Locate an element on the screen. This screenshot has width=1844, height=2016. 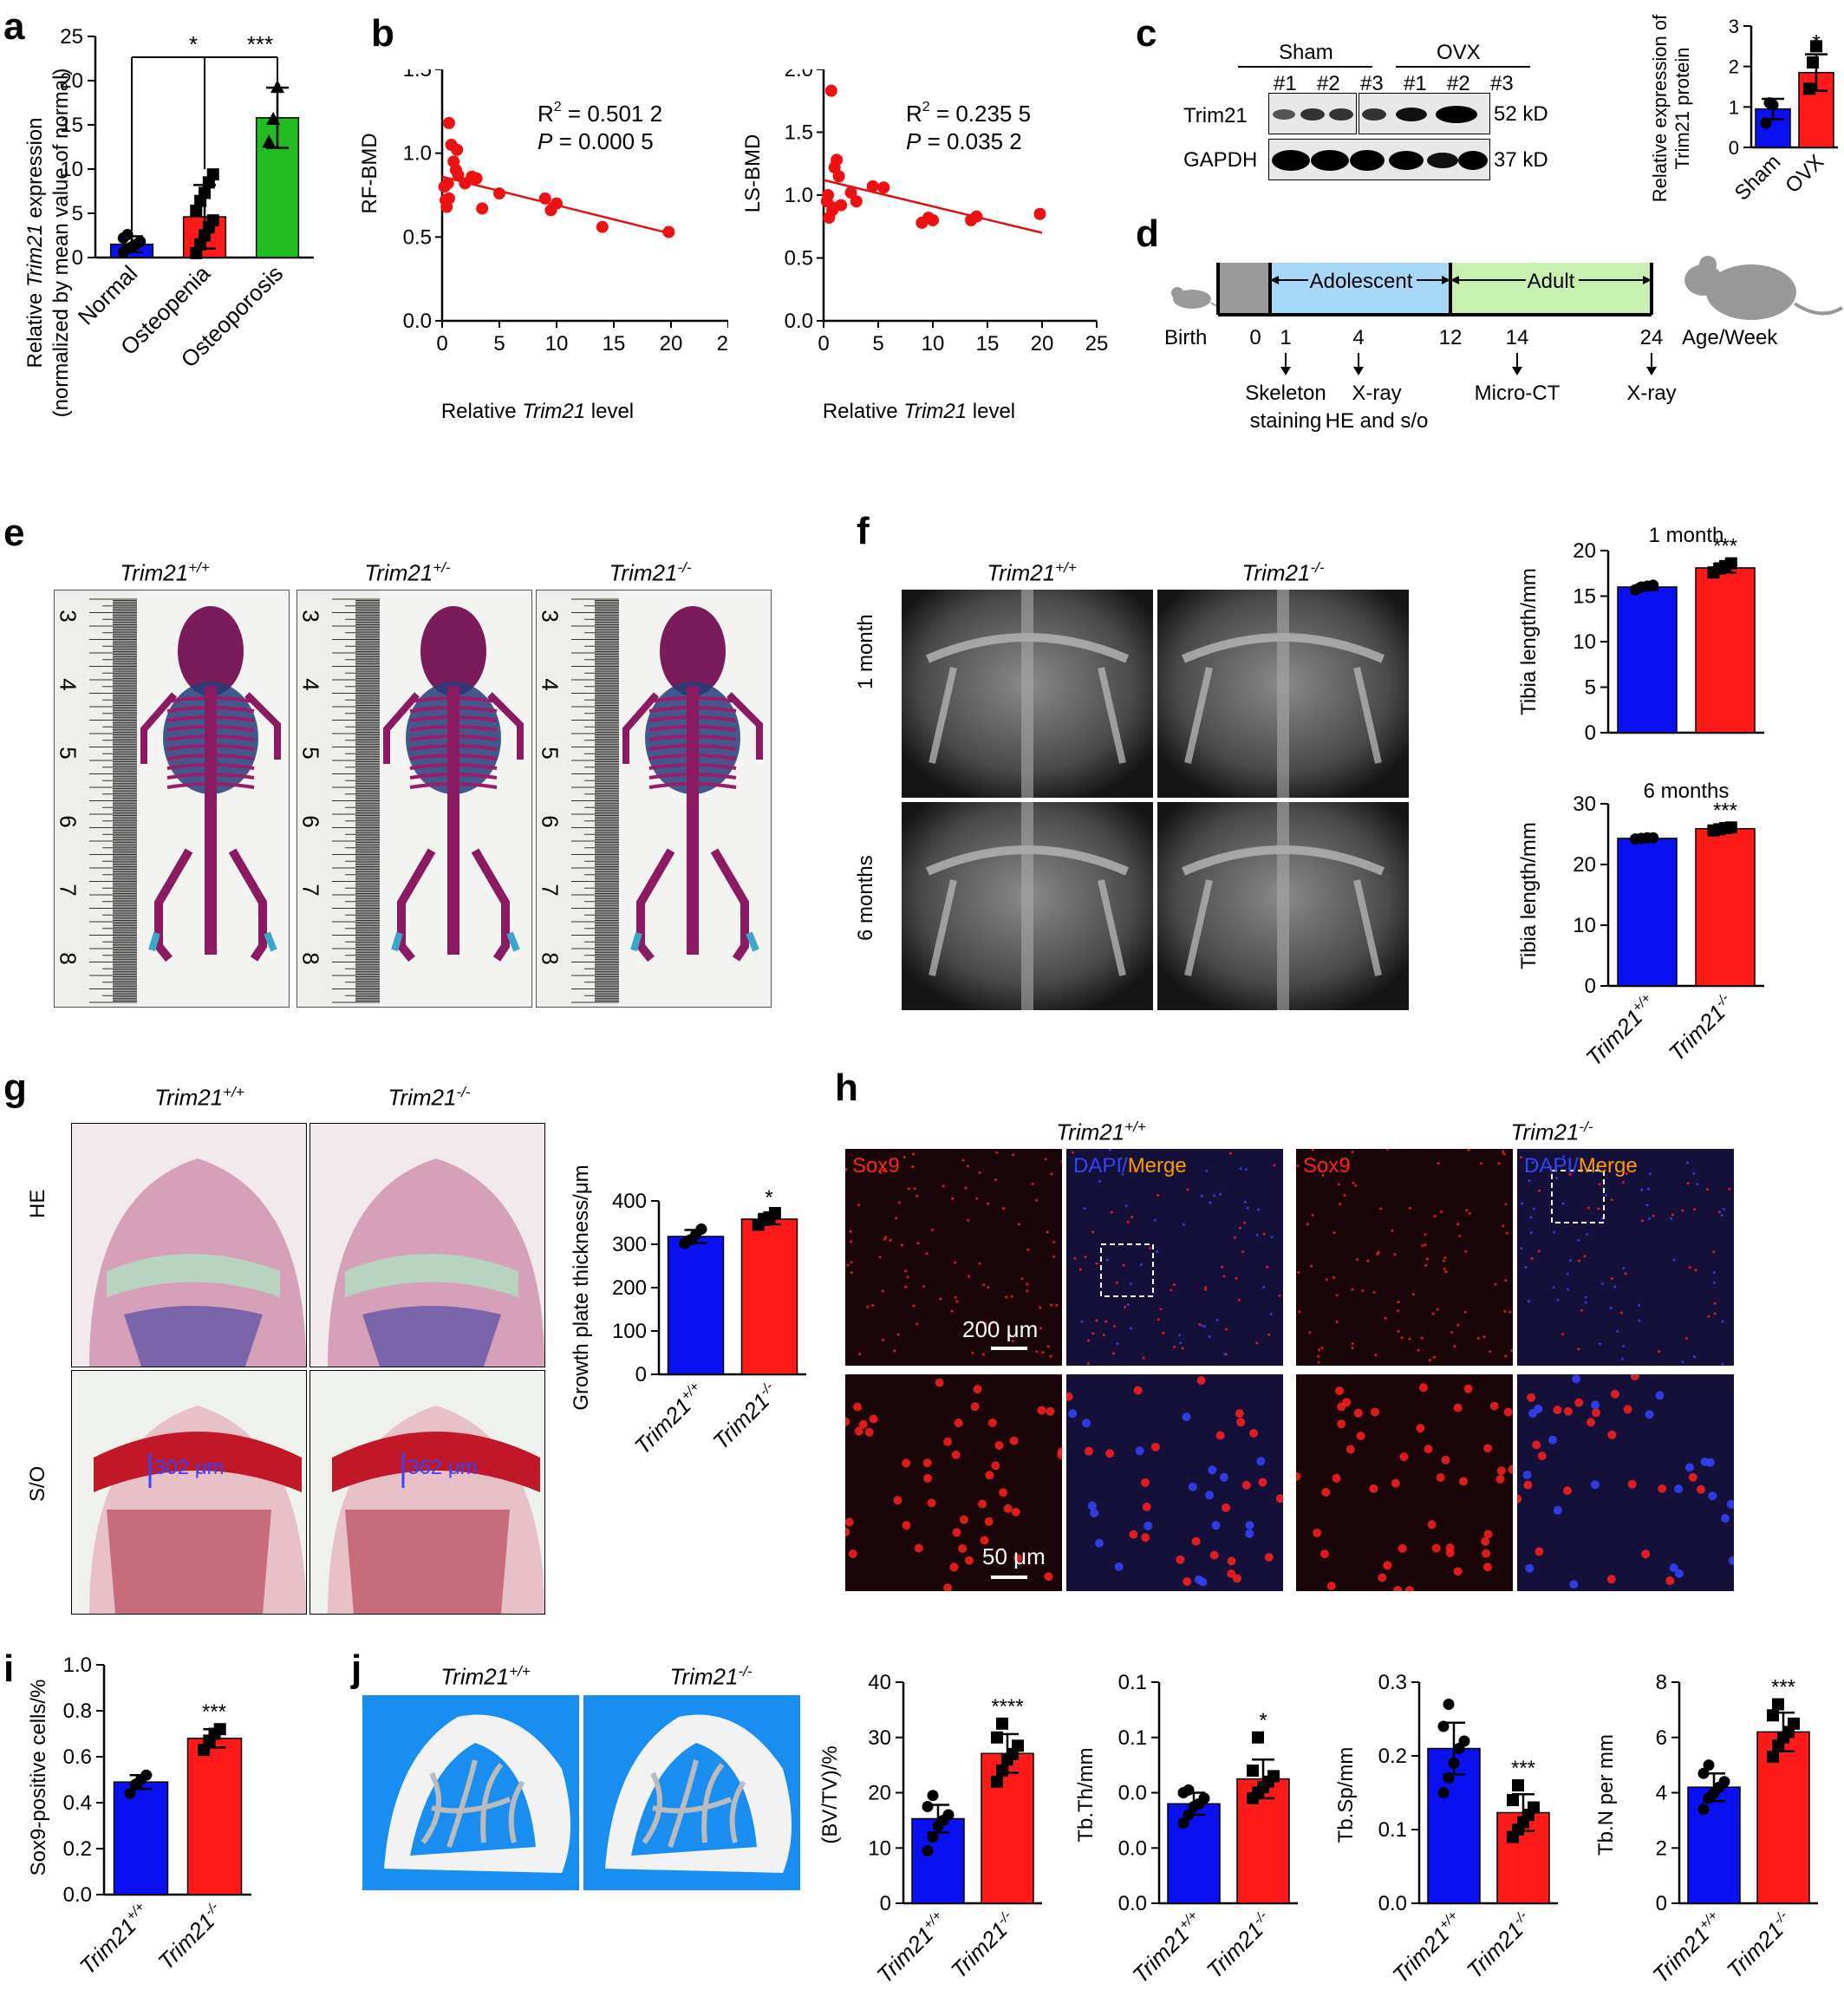
channel-label-dapi-merge: DAPI/Merge is located at coordinates (1581, 1166).